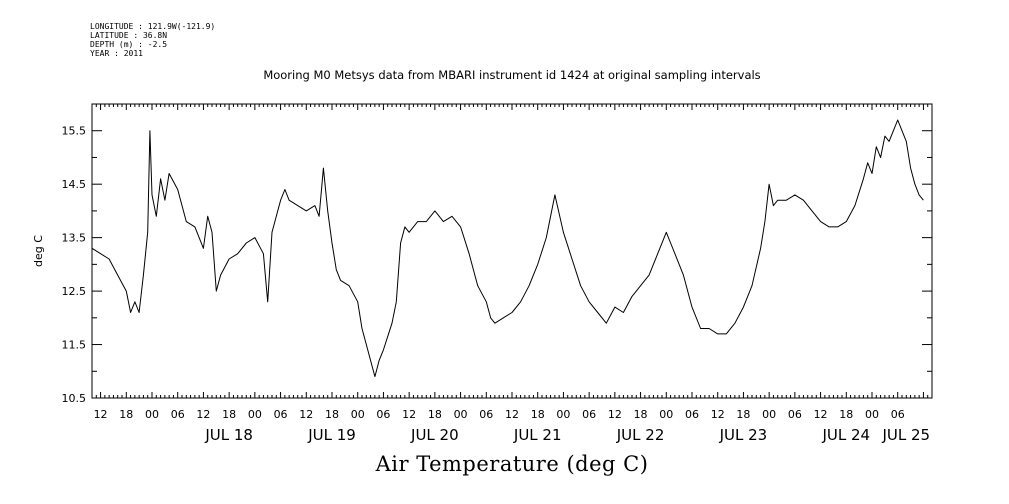  I want to click on day-label: JUL 19, so click(331, 435).